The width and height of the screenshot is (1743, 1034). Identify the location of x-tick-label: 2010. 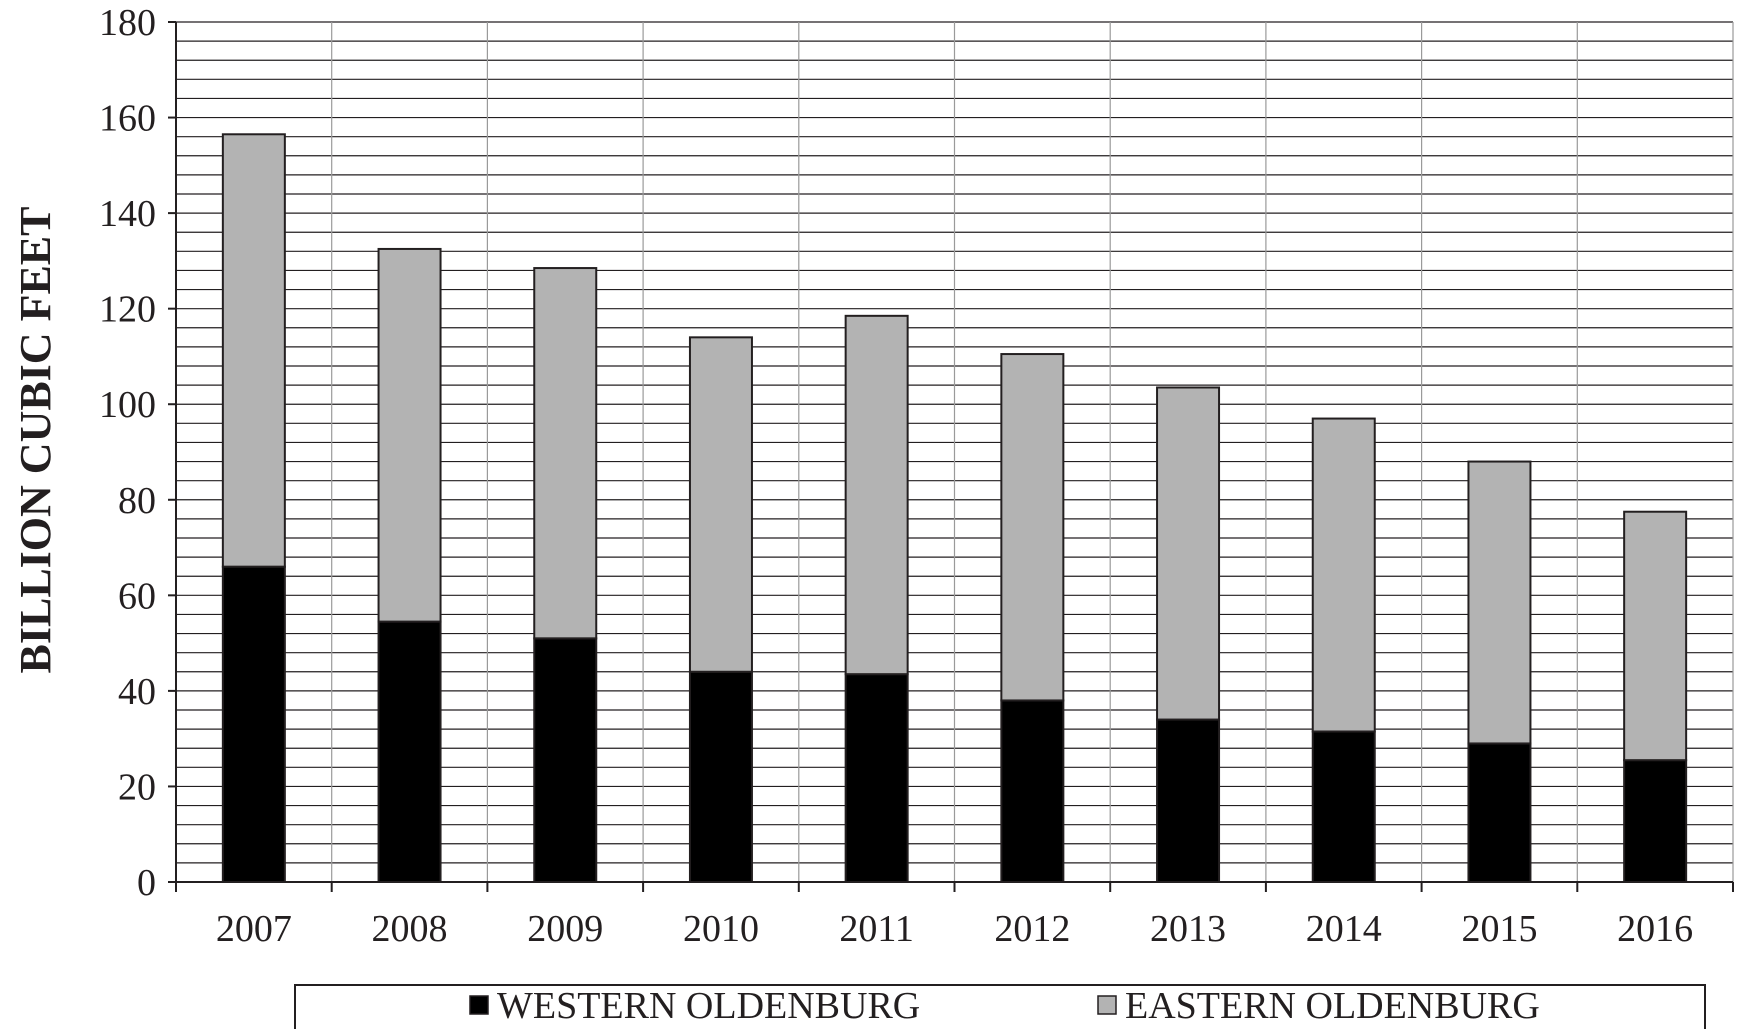
(721, 929).